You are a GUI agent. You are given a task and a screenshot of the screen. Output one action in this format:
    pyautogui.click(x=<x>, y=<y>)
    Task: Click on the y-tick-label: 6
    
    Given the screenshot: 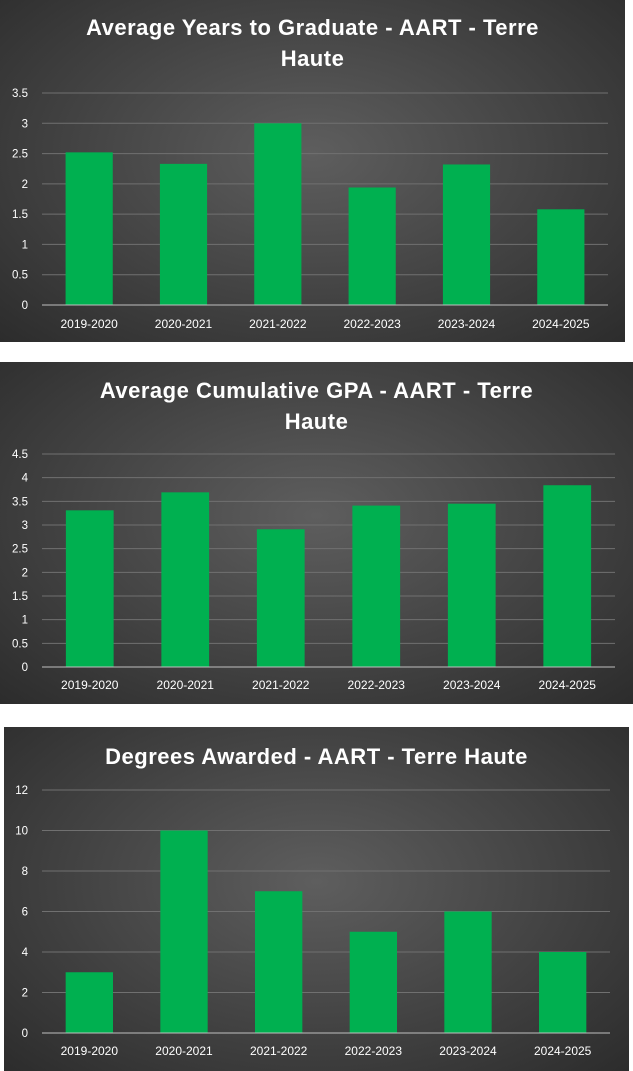 What is the action you would take?
    pyautogui.click(x=25, y=913)
    